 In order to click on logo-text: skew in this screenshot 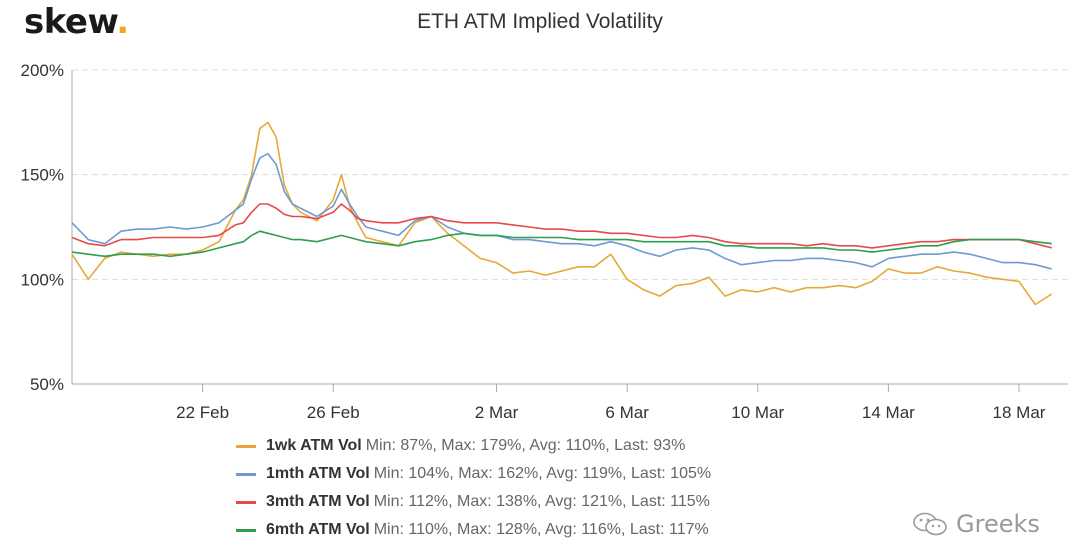, I will do `click(70, 22)`.